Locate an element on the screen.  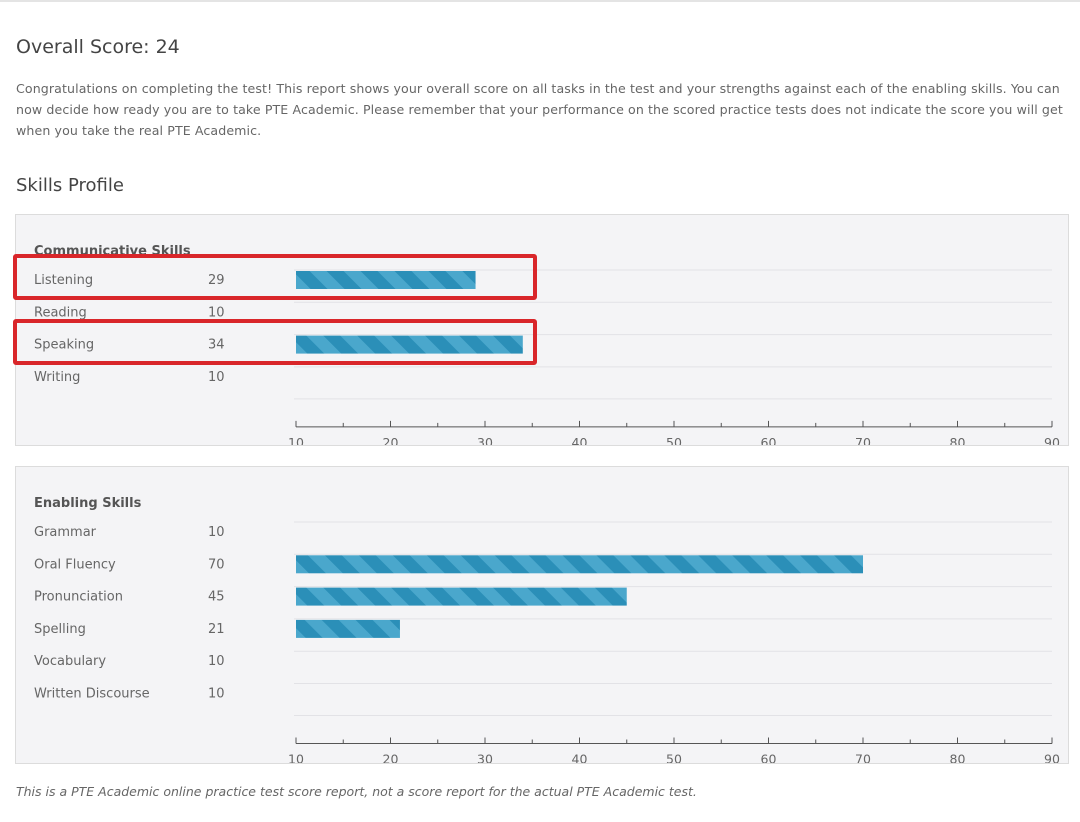
category-label-vocabulary: Vocabulary is located at coordinates (70, 661).